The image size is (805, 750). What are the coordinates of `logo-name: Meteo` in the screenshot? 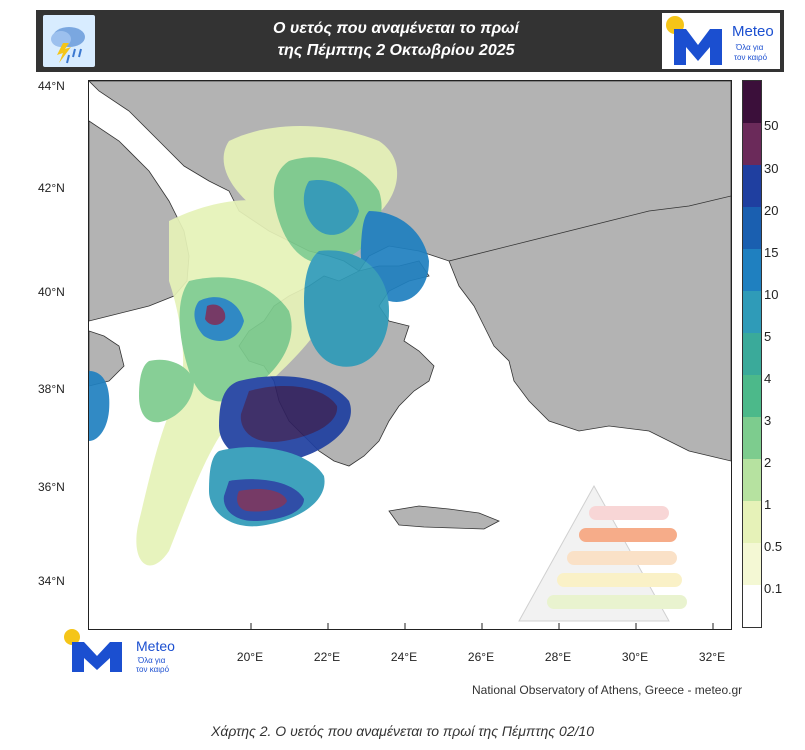 It's located at (753, 31).